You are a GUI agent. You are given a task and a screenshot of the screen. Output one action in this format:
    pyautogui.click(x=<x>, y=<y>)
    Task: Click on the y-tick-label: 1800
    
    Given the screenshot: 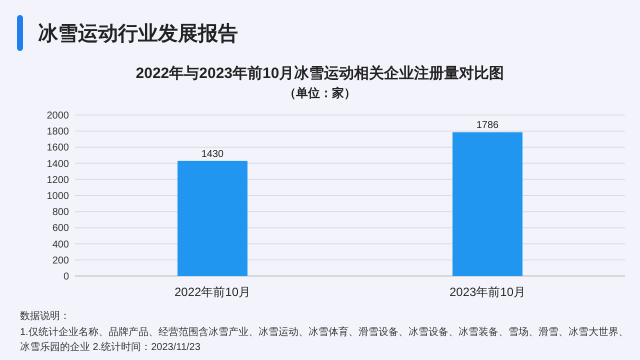 What is the action you would take?
    pyautogui.click(x=58, y=132)
    